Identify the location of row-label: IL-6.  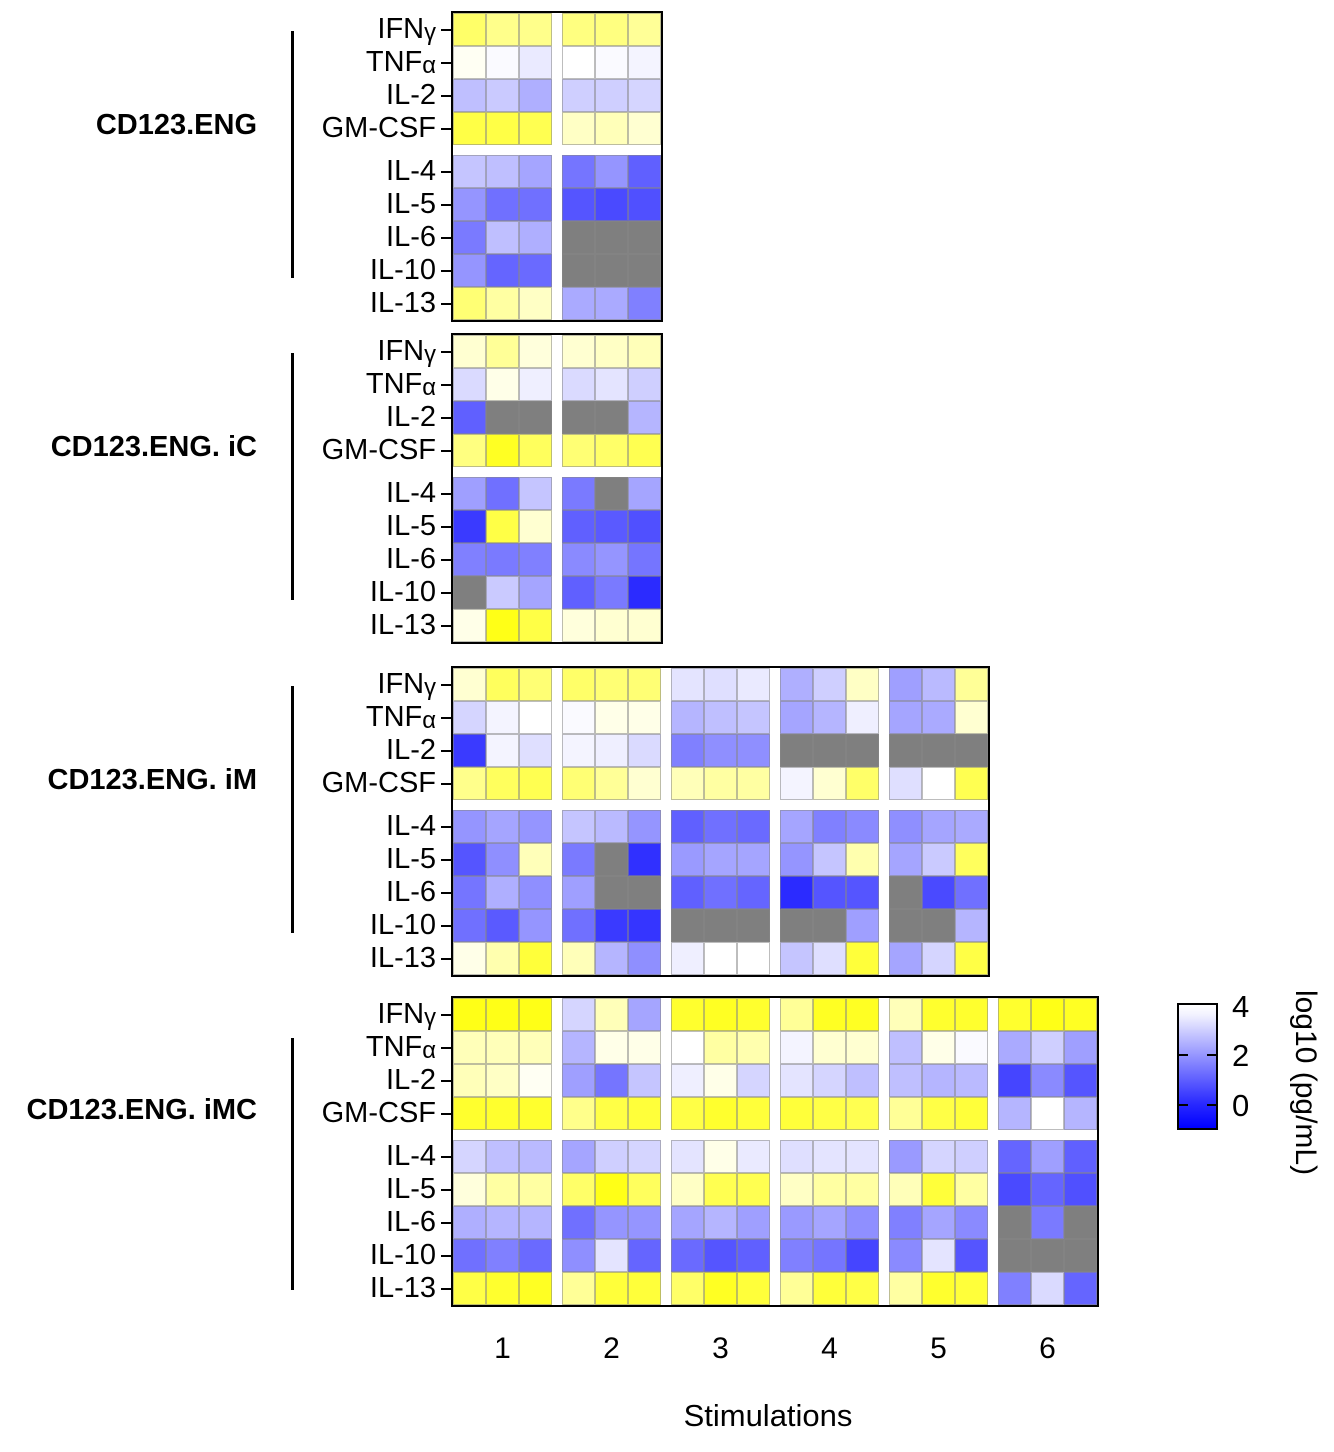
(411, 892).